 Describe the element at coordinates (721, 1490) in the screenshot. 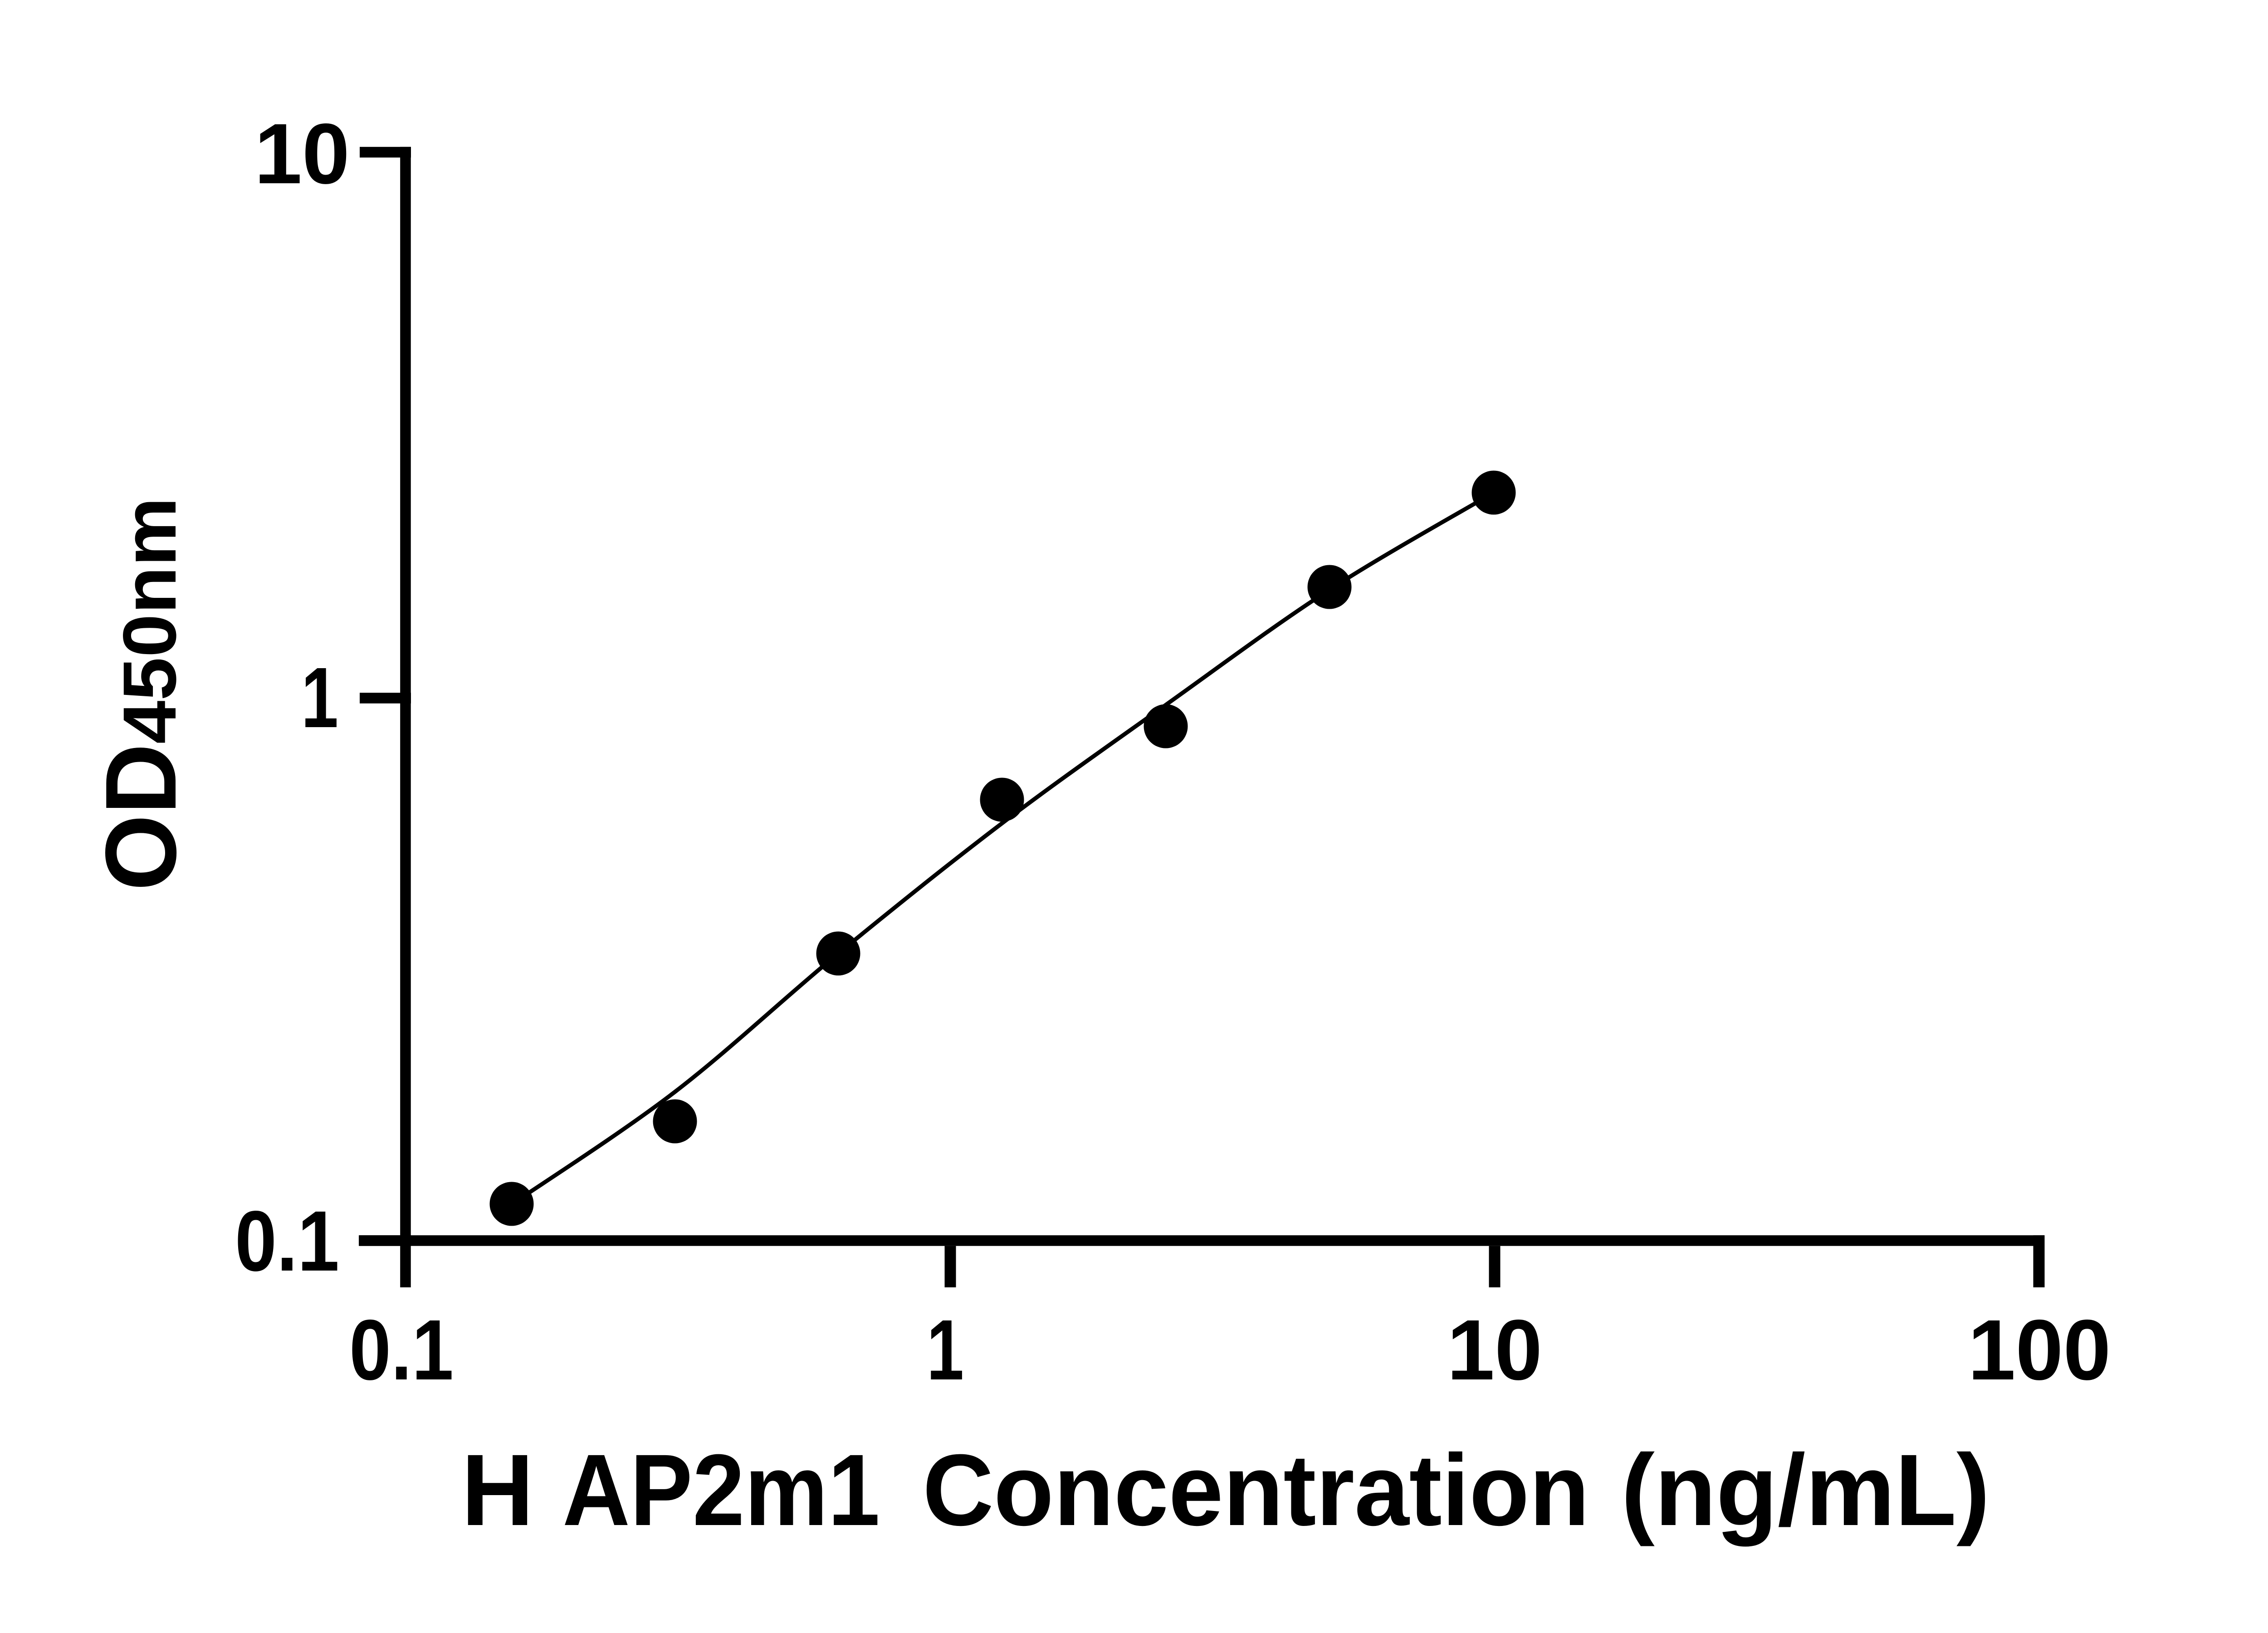

I see `svg-text: AP2m1` at that location.